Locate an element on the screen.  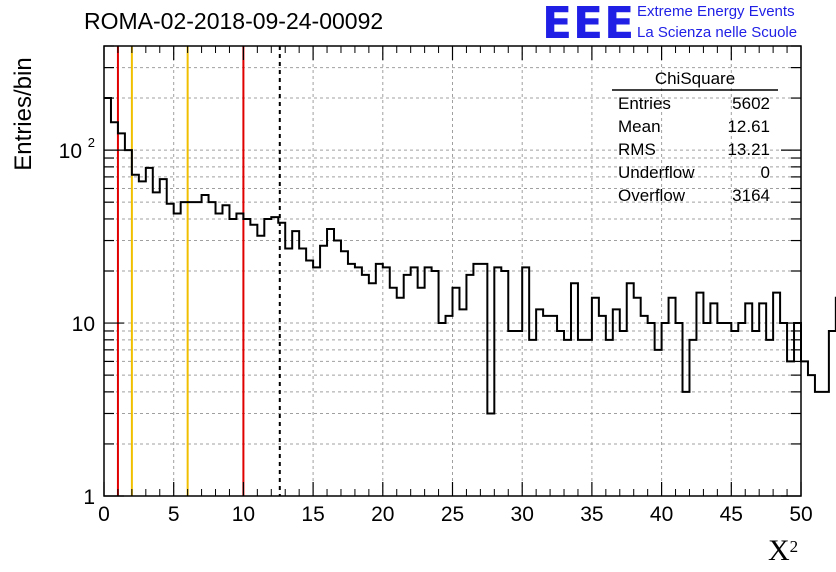
stats-row-mean: Mean 12.61 is located at coordinates (694, 127).